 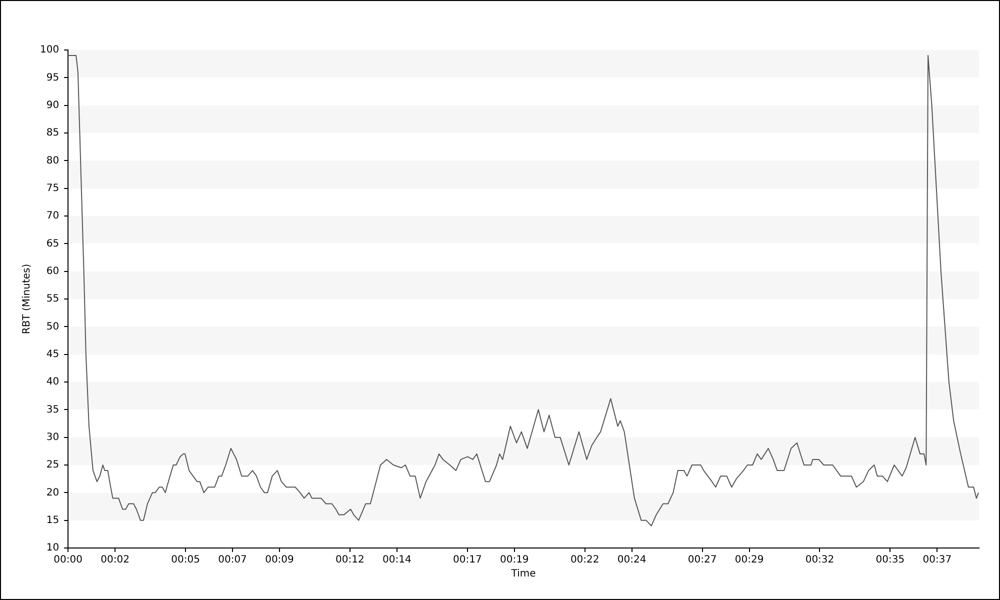 What do you see at coordinates (53, 105) in the screenshot?
I see `y-tick-label: 90` at bounding box center [53, 105].